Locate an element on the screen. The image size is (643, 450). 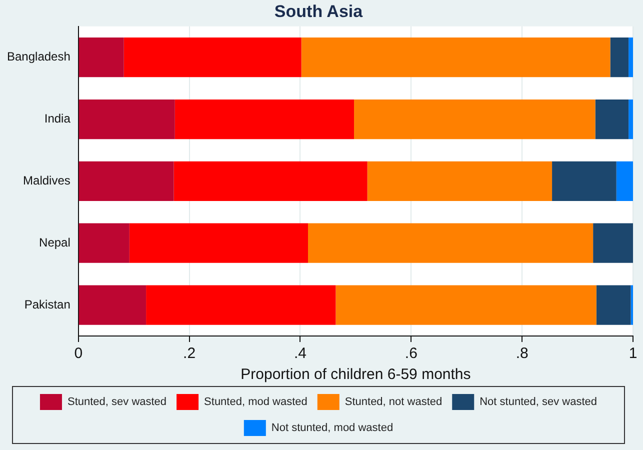
x-tick-label: .6 is located at coordinates (411, 353).